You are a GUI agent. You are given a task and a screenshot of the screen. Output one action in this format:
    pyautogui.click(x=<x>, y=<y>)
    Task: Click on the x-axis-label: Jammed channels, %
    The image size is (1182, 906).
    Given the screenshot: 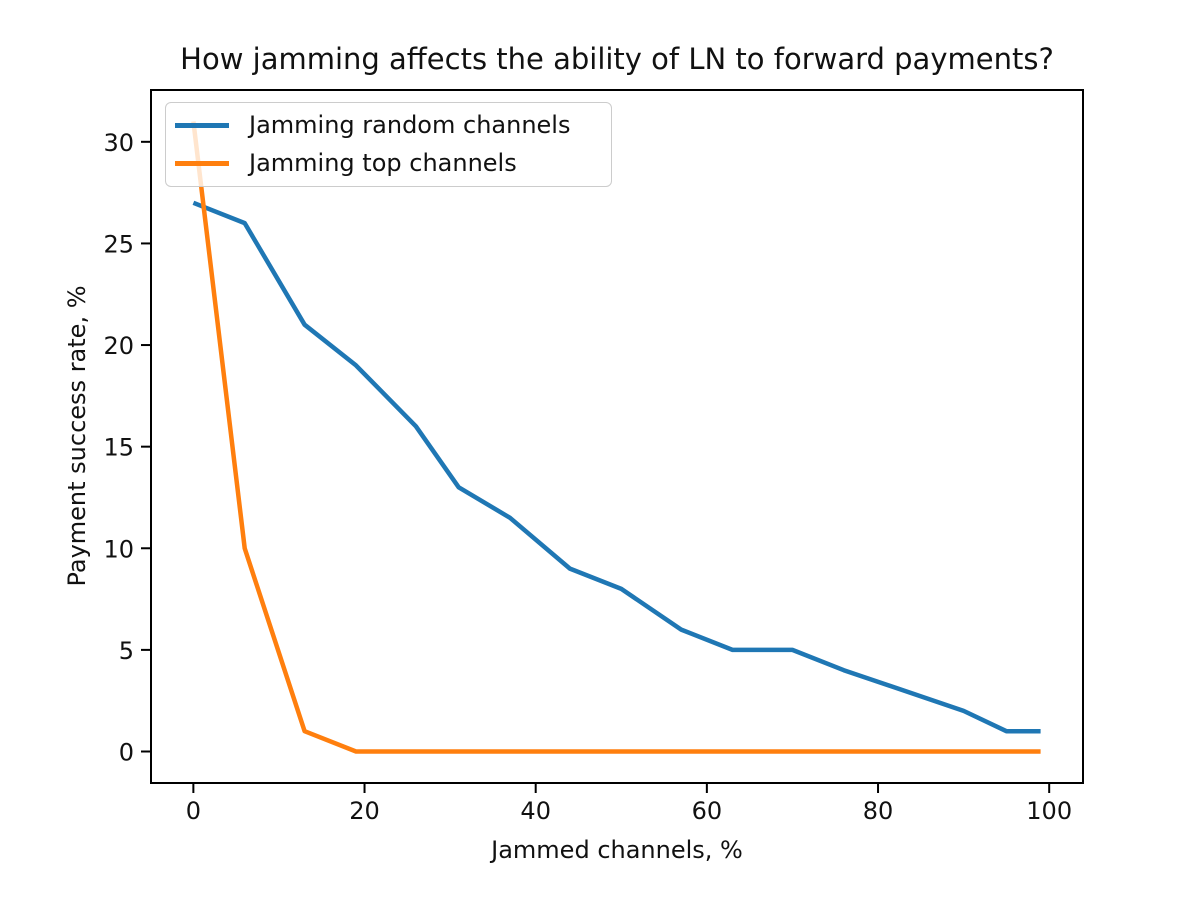 What is the action you would take?
    pyautogui.click(x=617, y=850)
    